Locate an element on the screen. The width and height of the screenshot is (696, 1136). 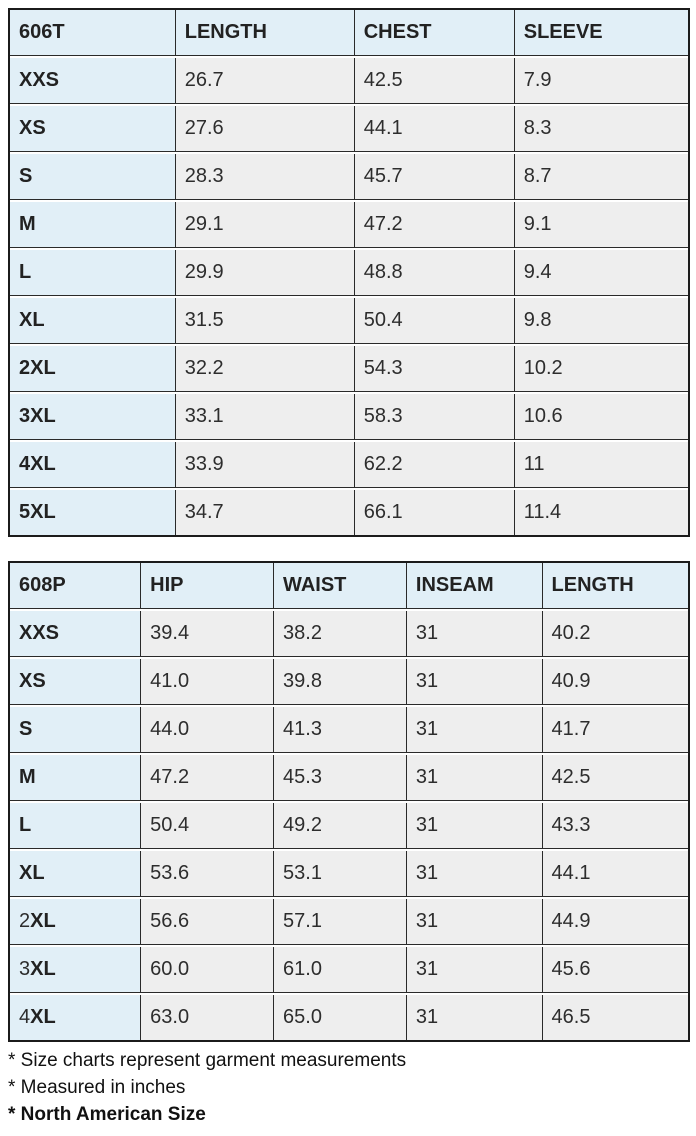
value-cell: 40.2 is located at coordinates (614, 633).